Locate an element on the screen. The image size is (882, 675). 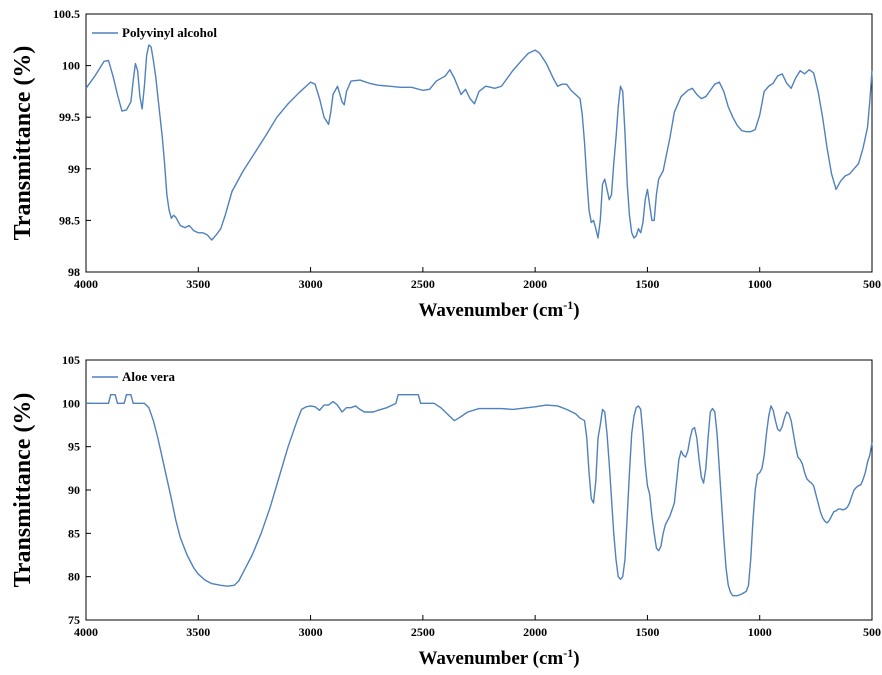
y-tick-label: 100.5 is located at coordinates (66, 14).